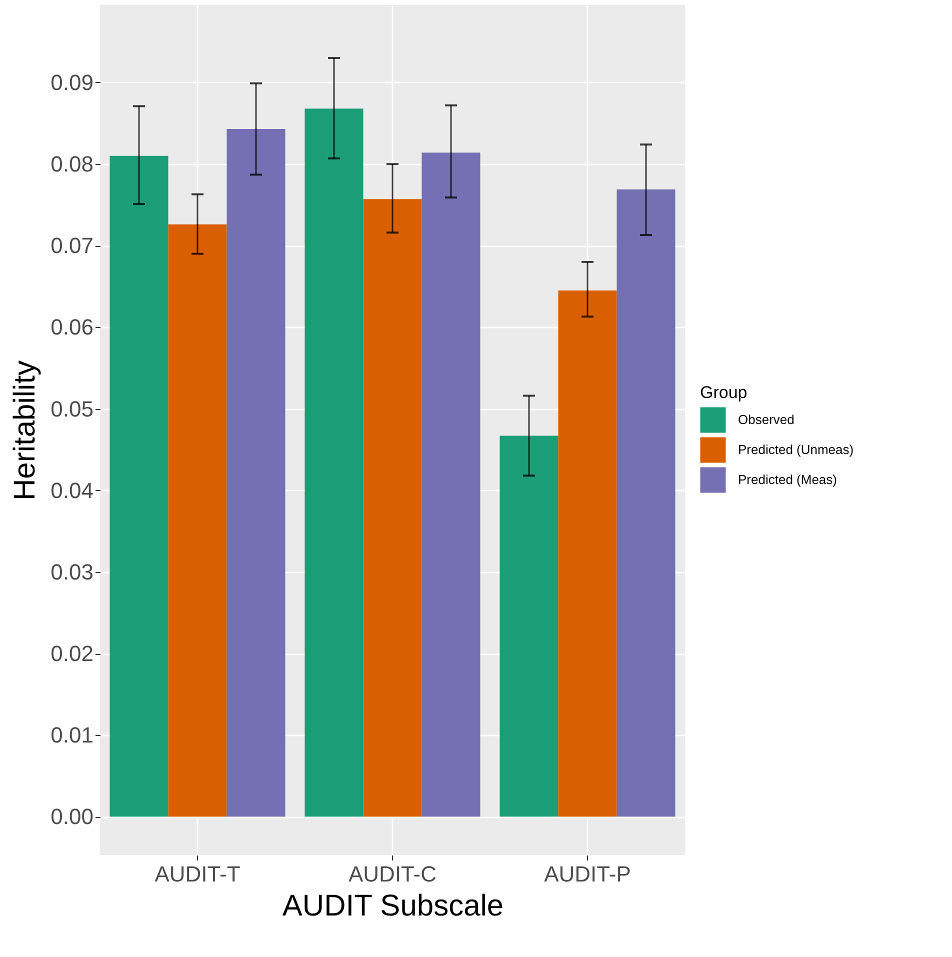  What do you see at coordinates (72, 327) in the screenshot?
I see `y-tick-label: 0.06` at bounding box center [72, 327].